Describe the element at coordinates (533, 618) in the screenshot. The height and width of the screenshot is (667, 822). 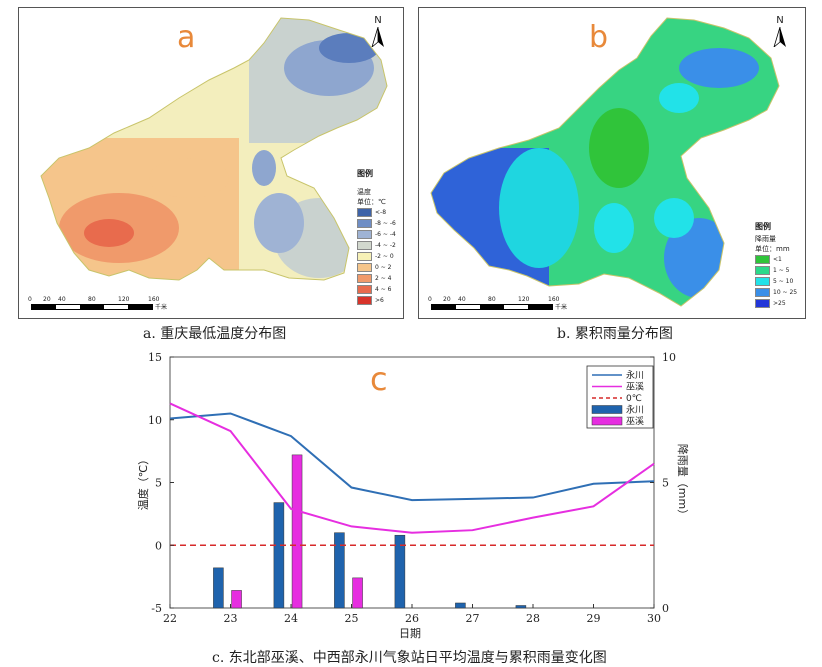
I see `x-tick-label: 28` at that location.